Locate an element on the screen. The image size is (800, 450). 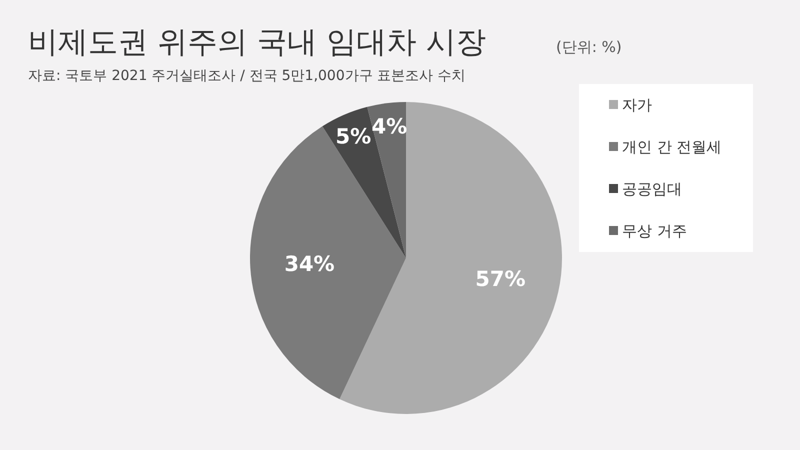
data-label: 57% is located at coordinates (500, 279).